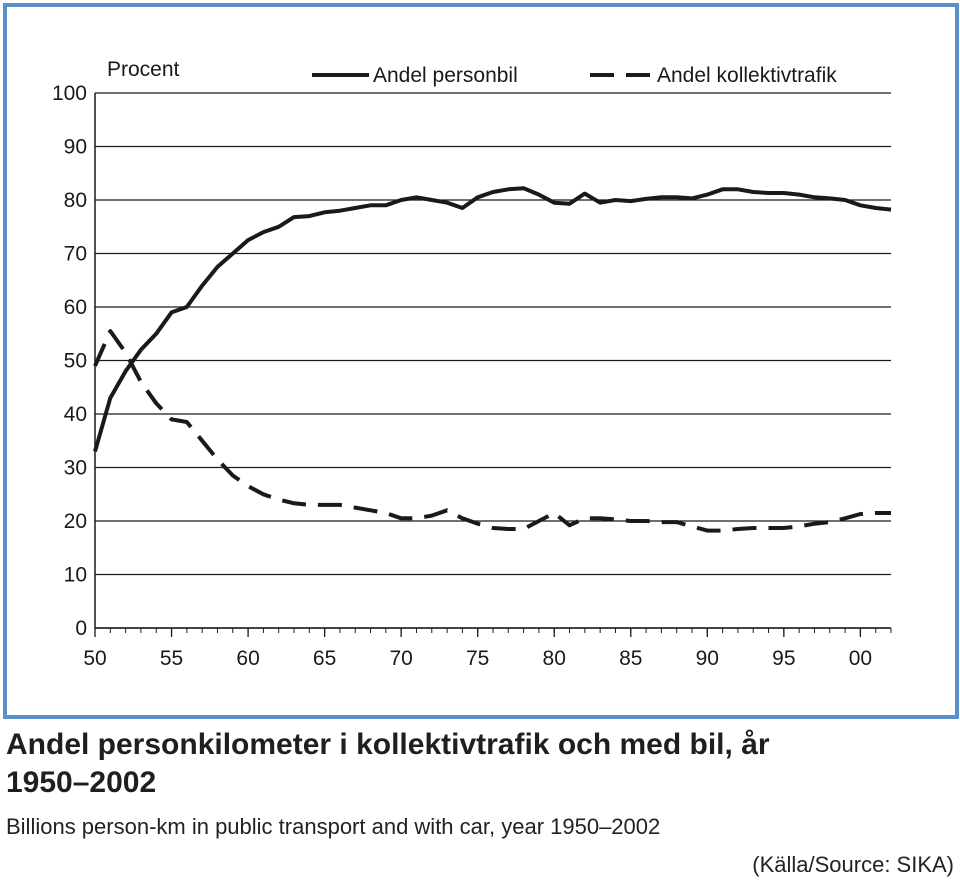 The width and height of the screenshot is (960, 890). I want to click on x-tick-label-00: 00, so click(860, 658).